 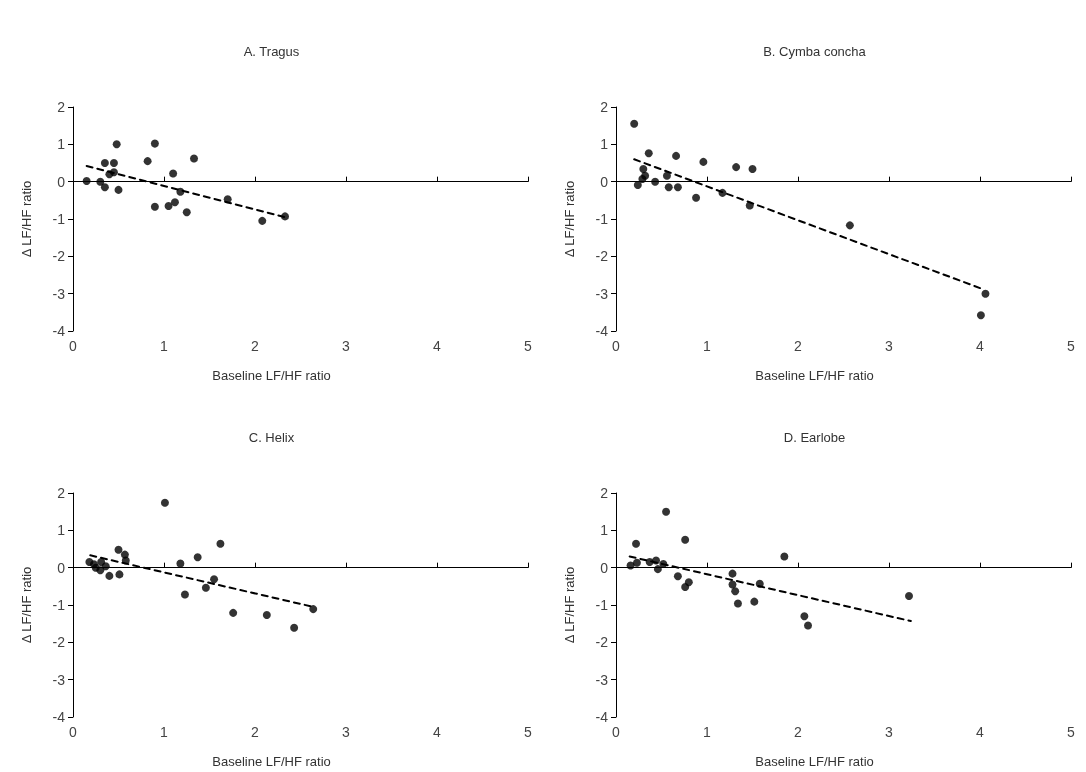 What do you see at coordinates (814, 437) in the screenshot?
I see `chart-title: D. Earlobe` at bounding box center [814, 437].